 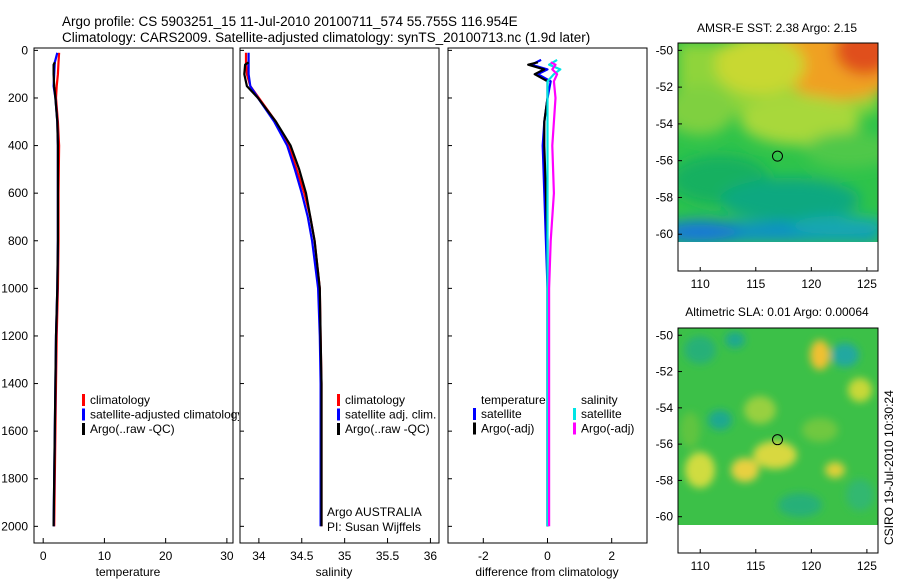 What do you see at coordinates (483, 556) in the screenshot?
I see `x-tick-label: -2` at bounding box center [483, 556].